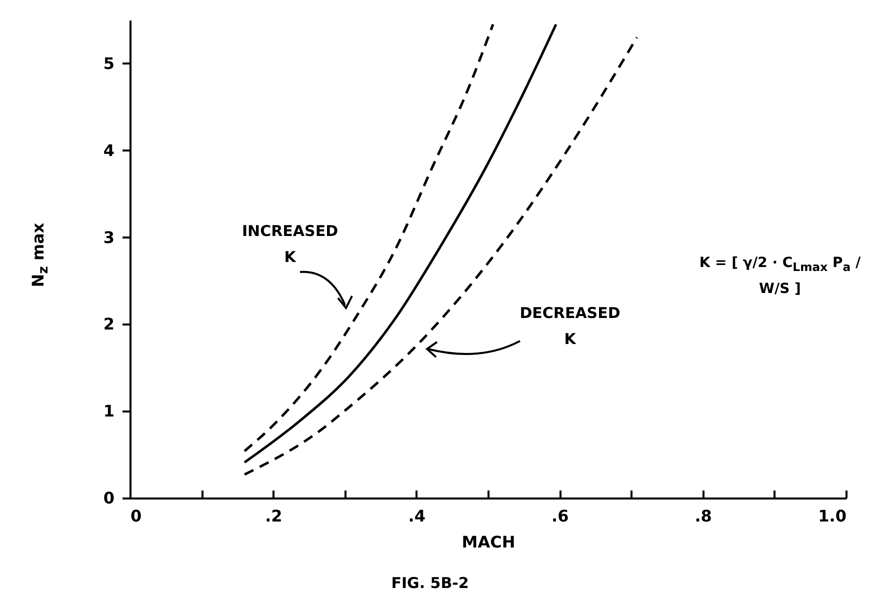 Image resolution: width=884 pixels, height=601 pixels. I want to click on y-tick-label: 4, so click(108, 150).